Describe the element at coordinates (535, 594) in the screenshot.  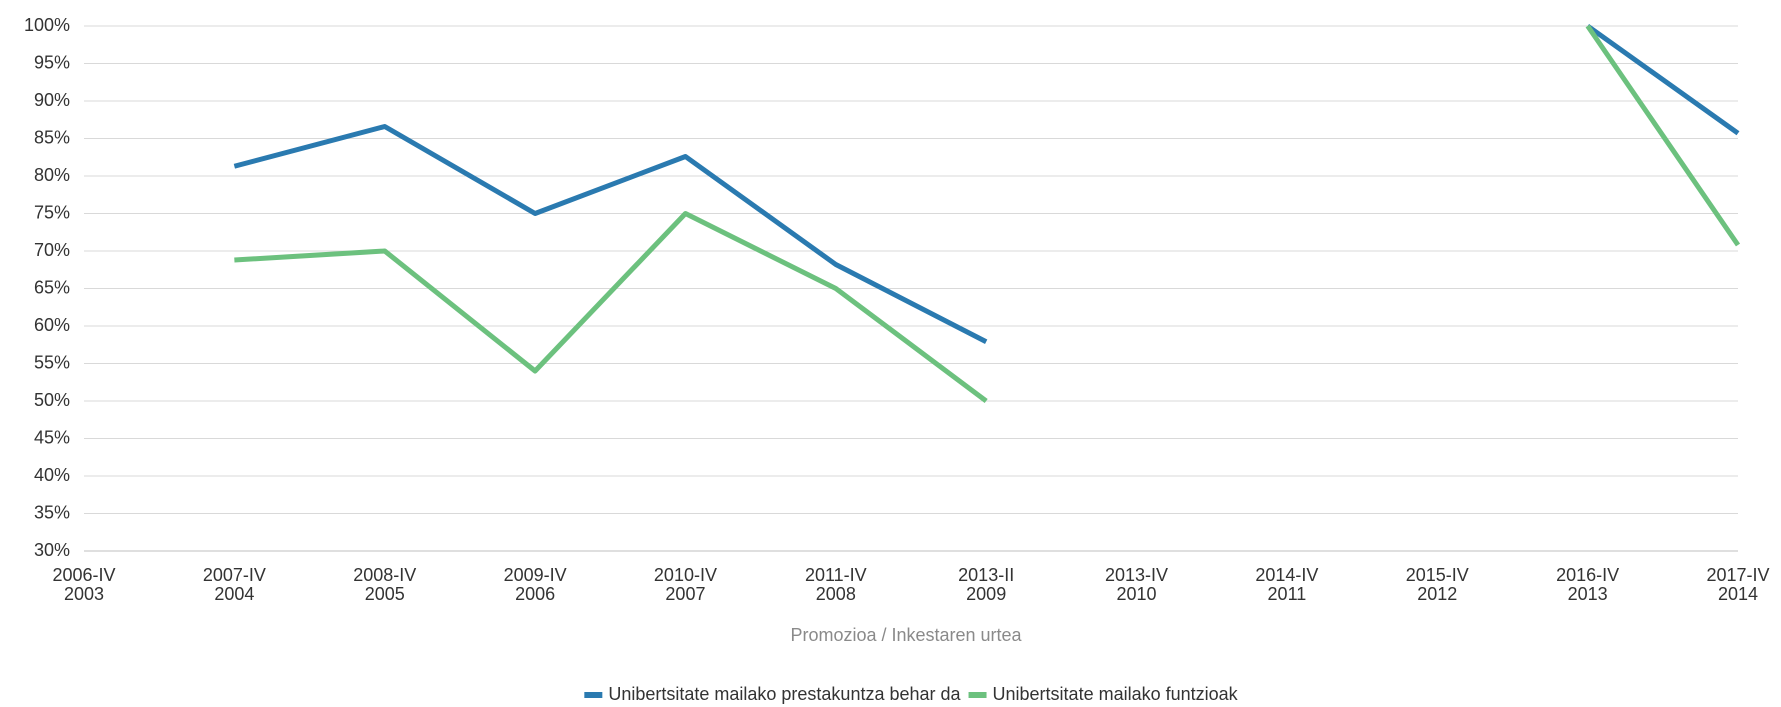
I see `x-tick-label: 2006` at that location.